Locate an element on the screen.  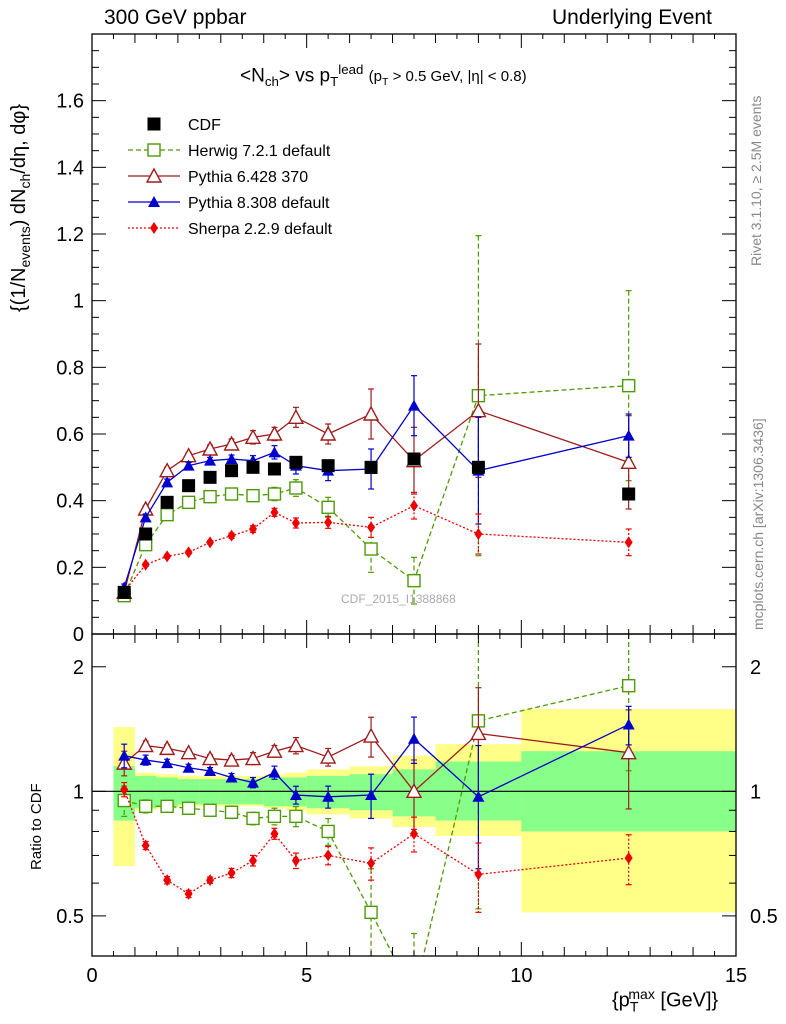
x-tick-label: 0 is located at coordinates (91, 976).